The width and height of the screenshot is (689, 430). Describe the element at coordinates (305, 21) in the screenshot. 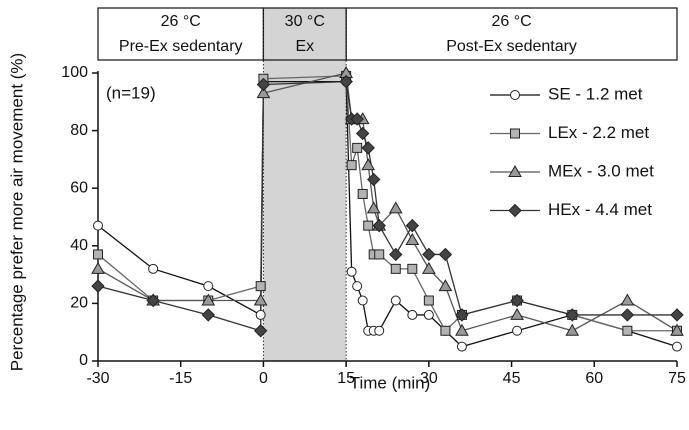

I see `phase-temp: 30 °C` at that location.